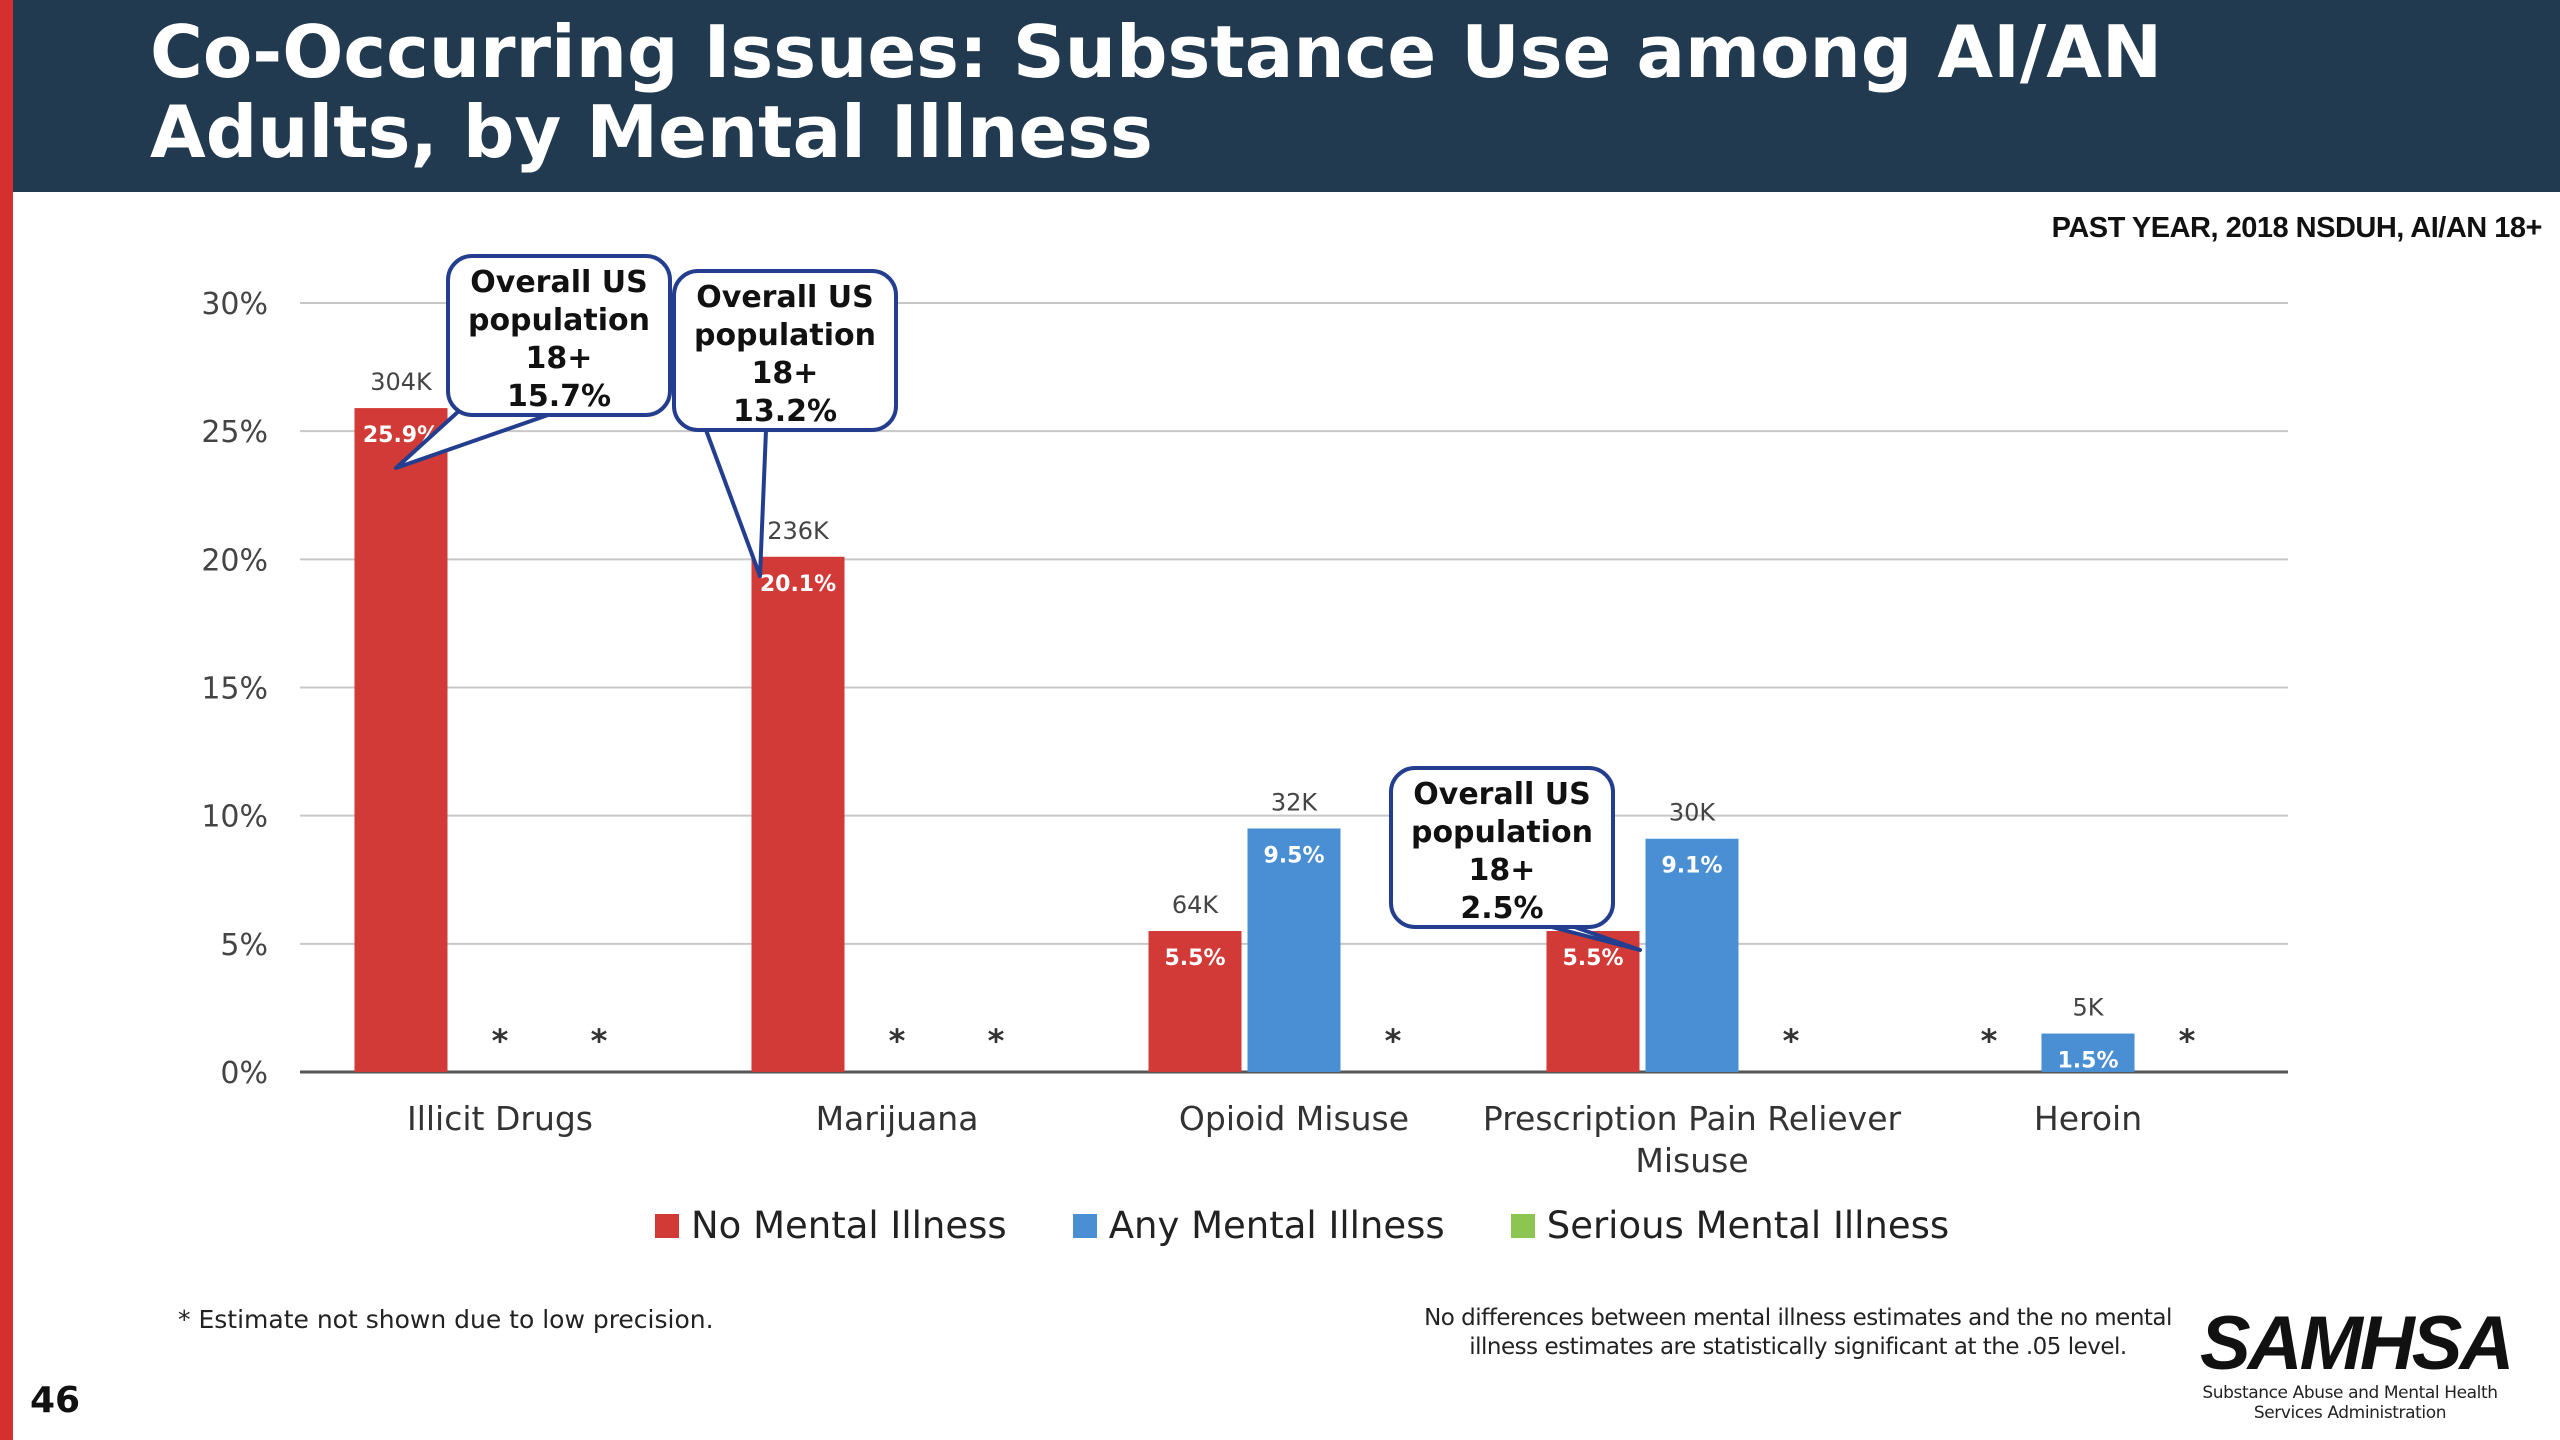  What do you see at coordinates (1748, 1225) in the screenshot?
I see `legend-label: Serious Mental Illness` at bounding box center [1748, 1225].